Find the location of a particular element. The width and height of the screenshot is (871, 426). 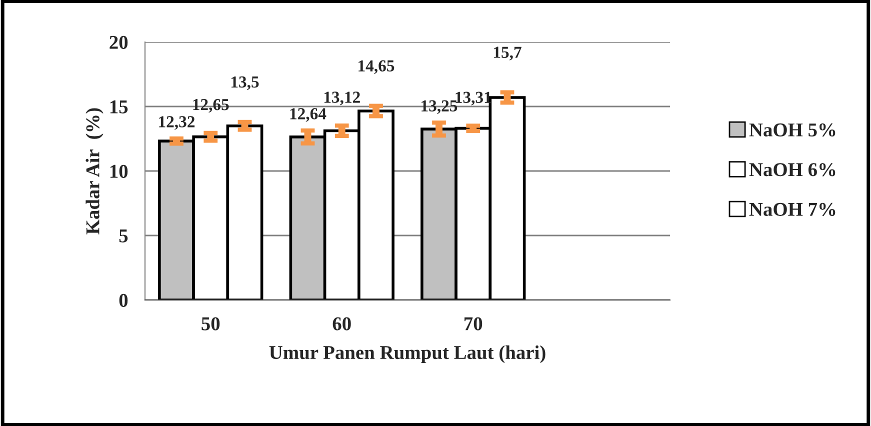

y-axis-title: Kadar Air (%) is located at coordinates (95, 171).